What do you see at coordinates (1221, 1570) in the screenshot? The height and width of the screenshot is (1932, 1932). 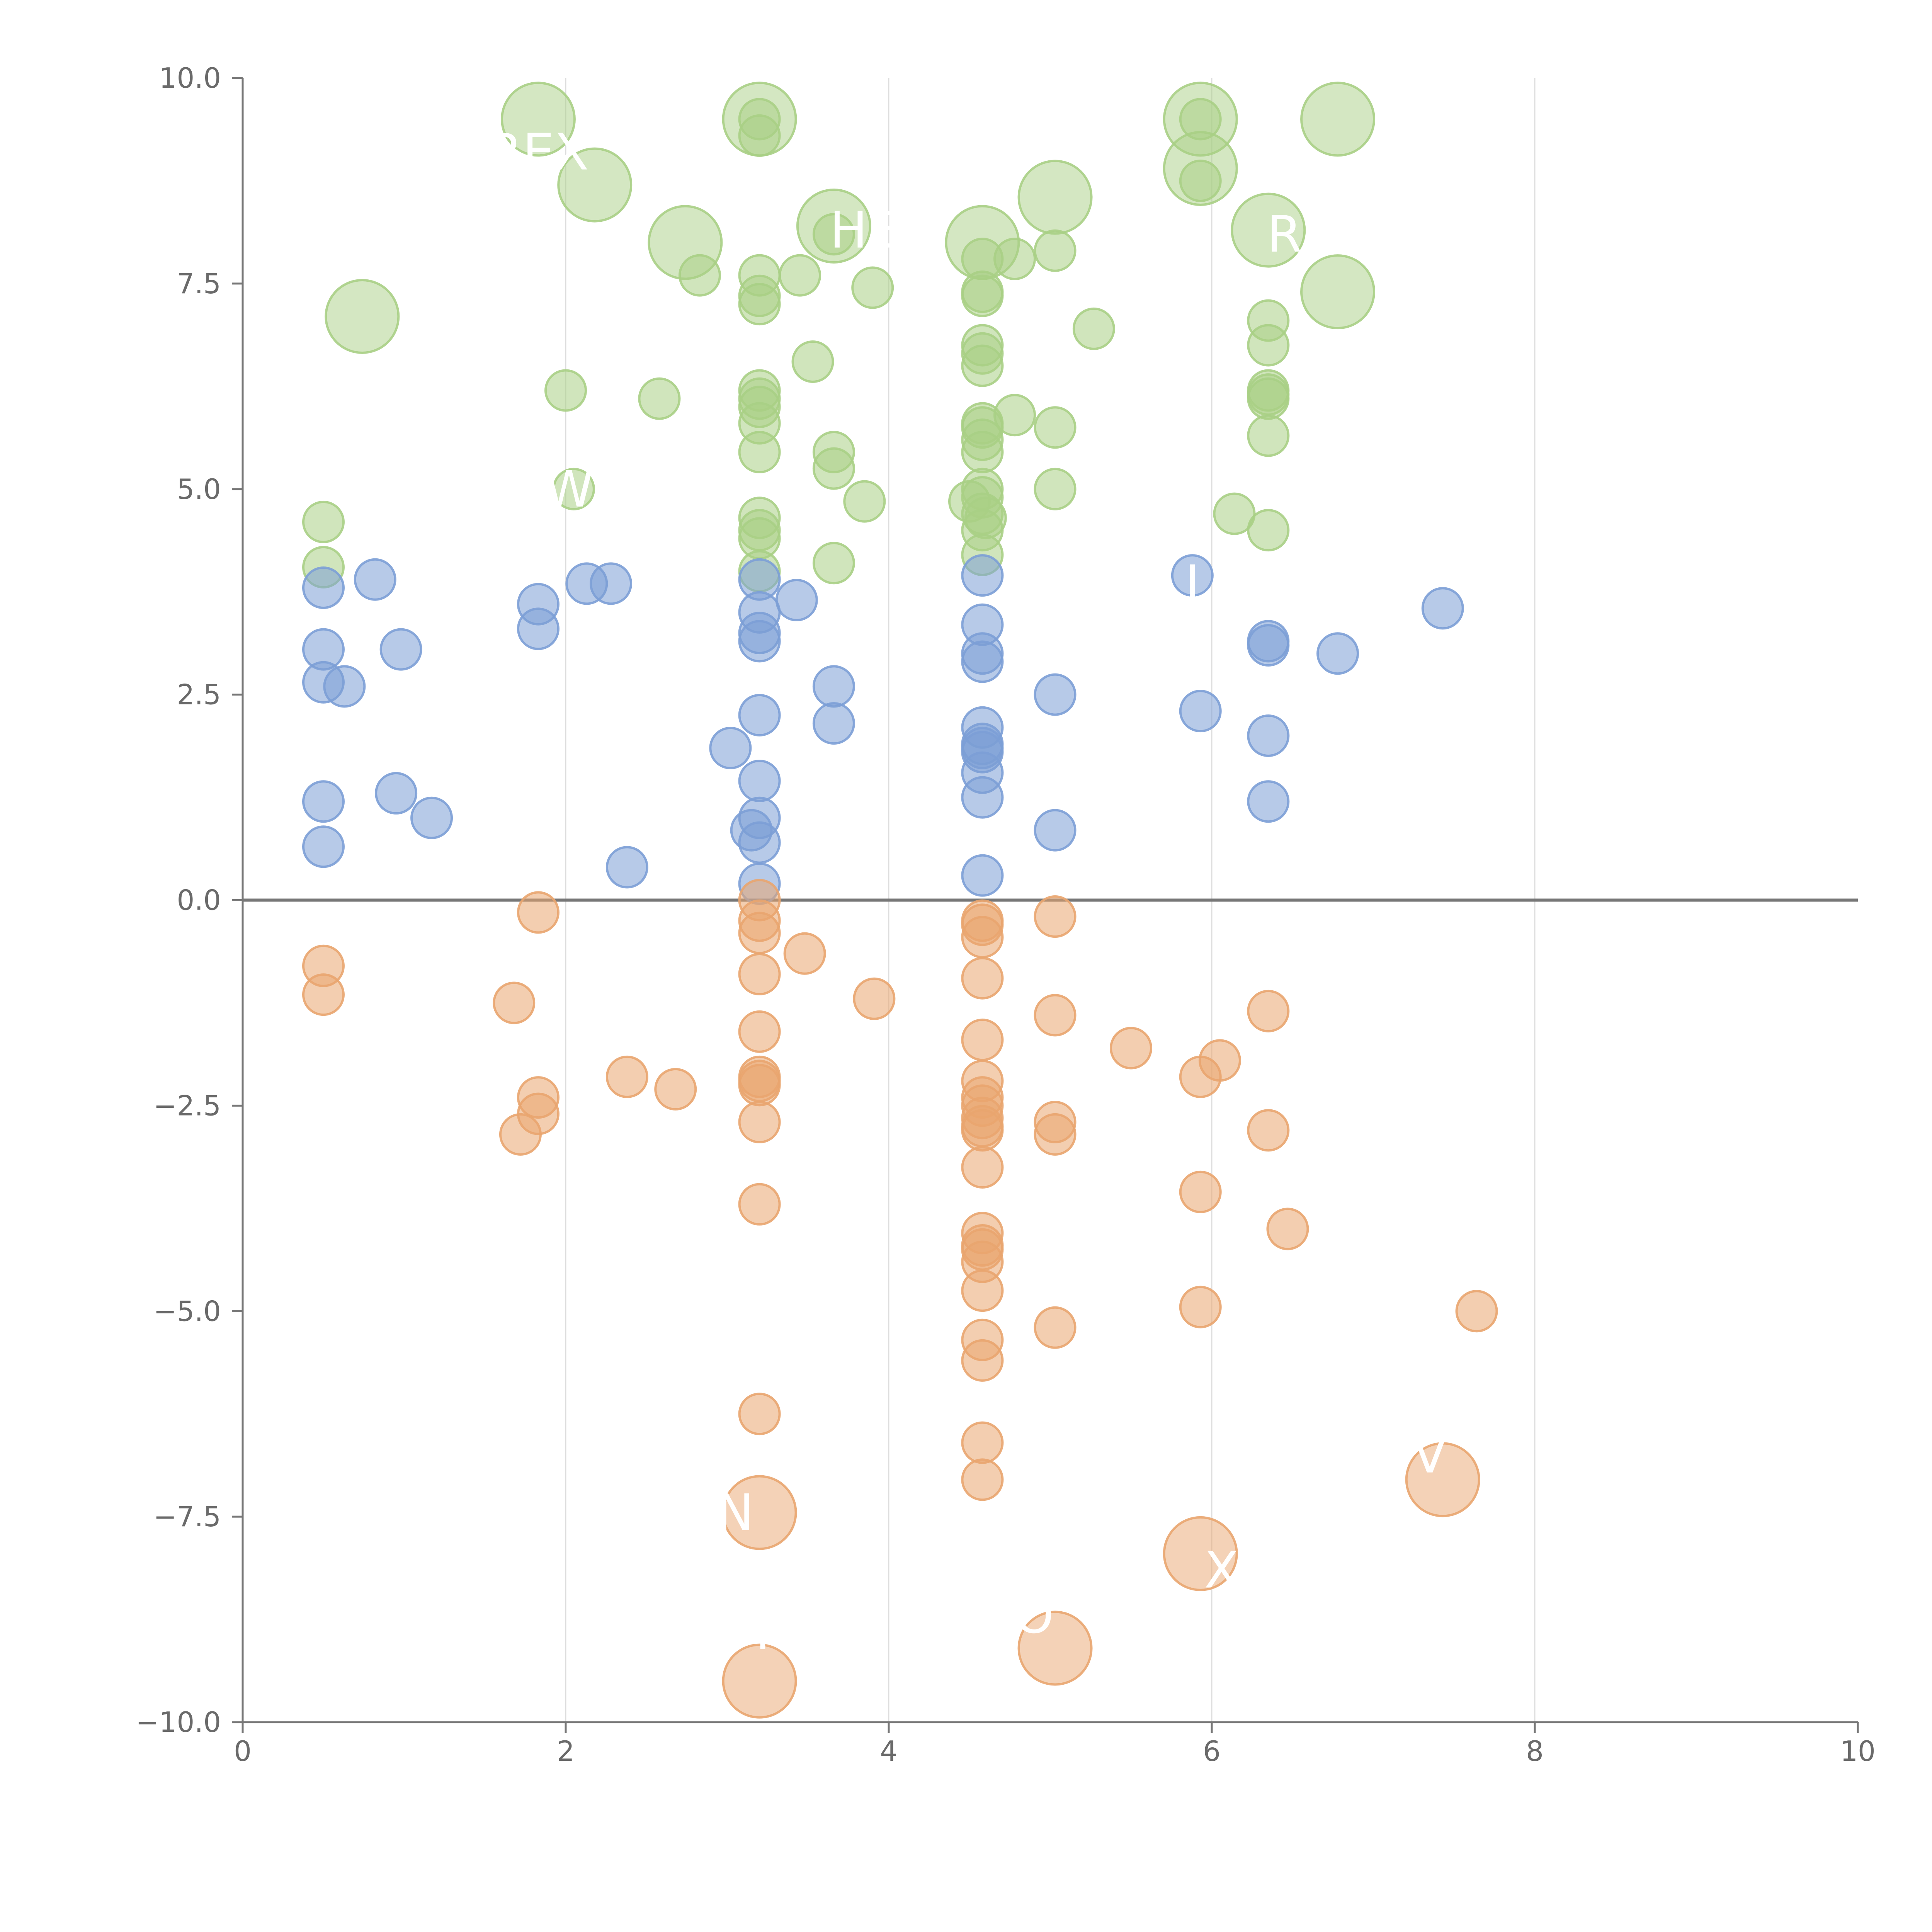 I see `point-label: X` at bounding box center [1221, 1570].